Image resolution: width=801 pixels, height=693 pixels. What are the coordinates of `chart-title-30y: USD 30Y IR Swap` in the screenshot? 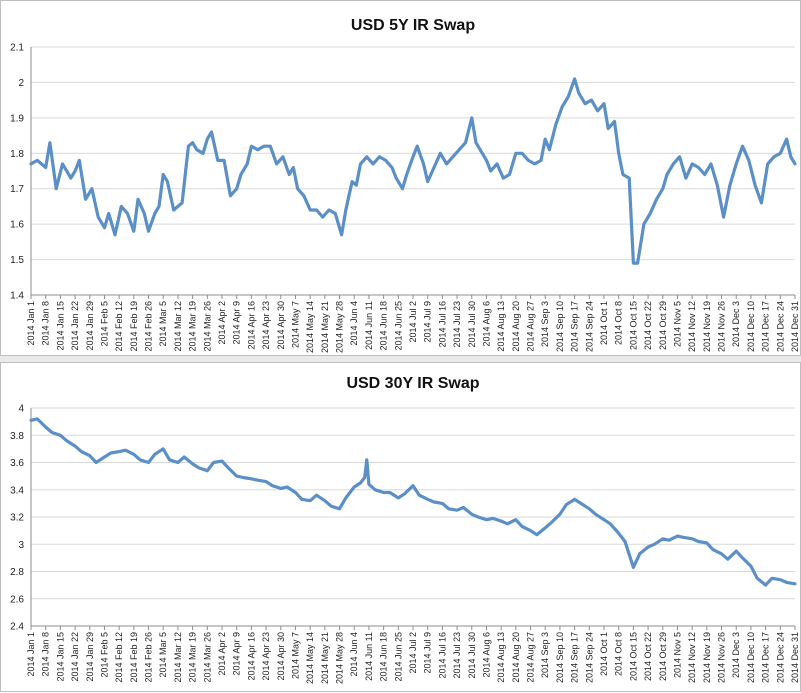 It's located at (412, 383).